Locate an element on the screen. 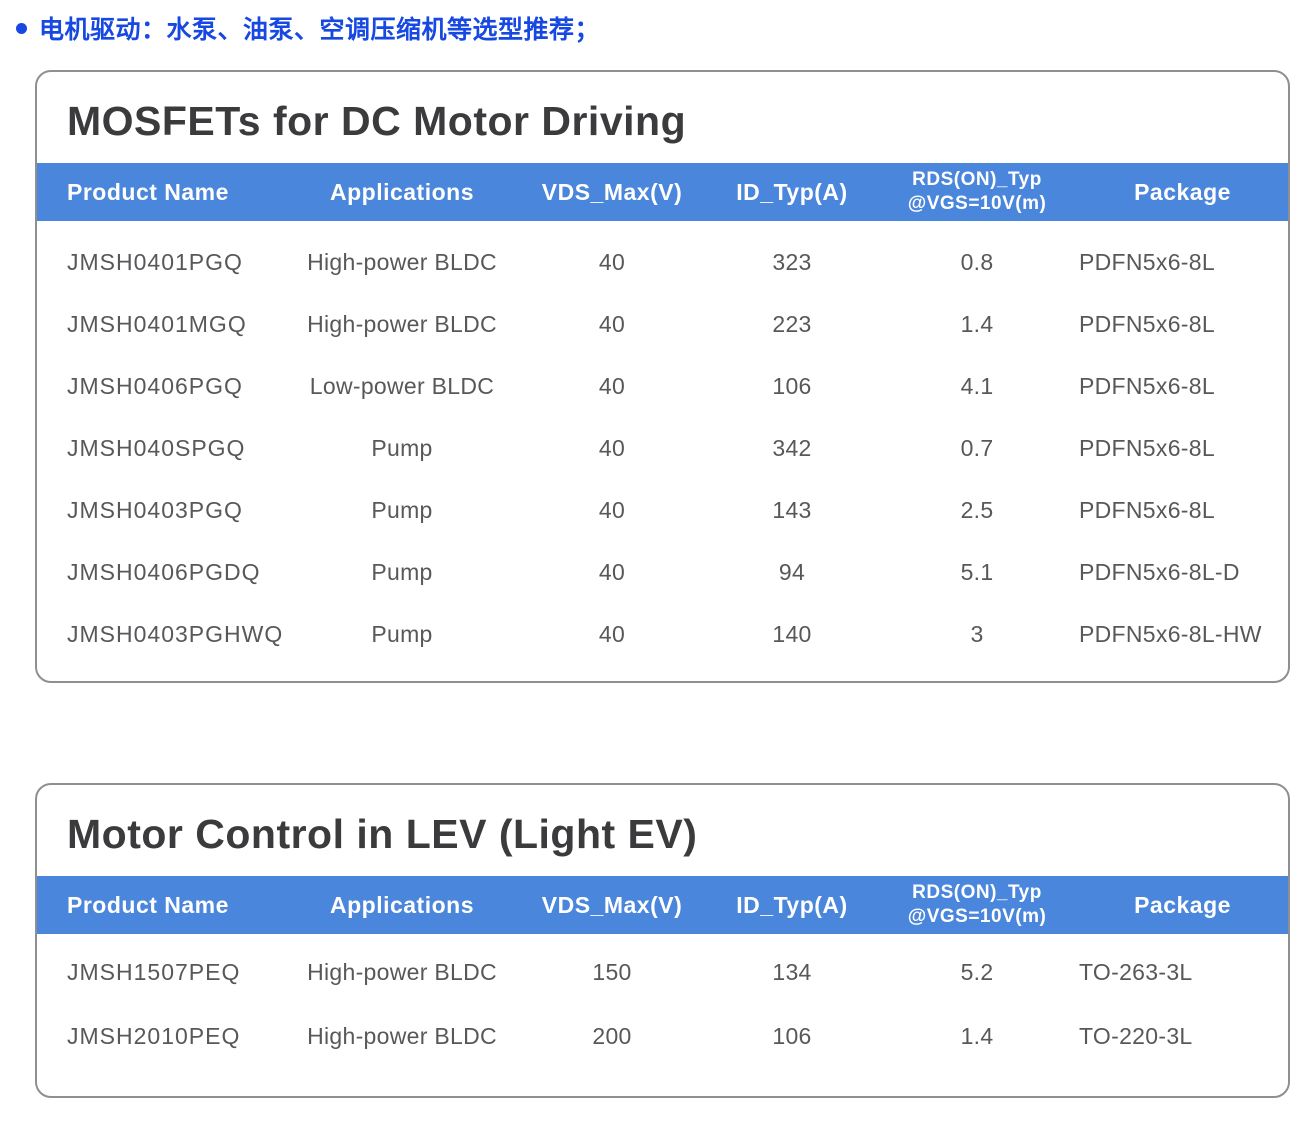 This screenshot has height=1126, width=1300. table-cell: PDFN5x6-8L-HW is located at coordinates (1170, 633).